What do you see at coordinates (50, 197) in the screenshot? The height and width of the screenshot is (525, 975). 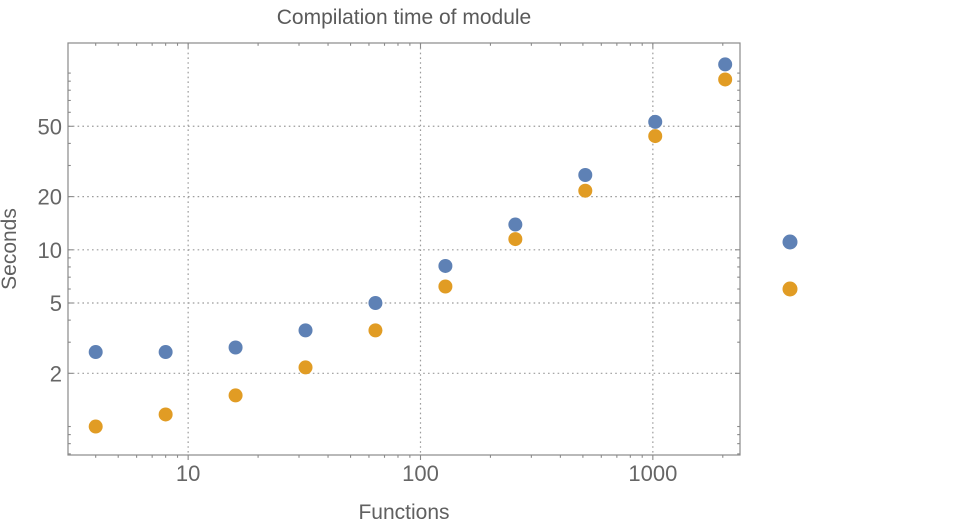 I see `y-tick-label: 20` at bounding box center [50, 197].